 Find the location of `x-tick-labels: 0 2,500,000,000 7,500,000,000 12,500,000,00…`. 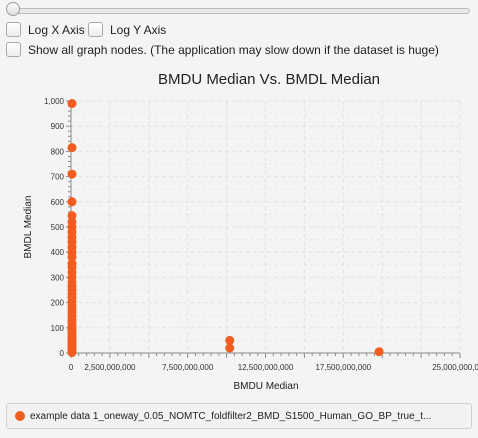

x-tick-labels: 0 2,500,000,000 7,500,000,000 12,500,000,00… is located at coordinates (273, 367).